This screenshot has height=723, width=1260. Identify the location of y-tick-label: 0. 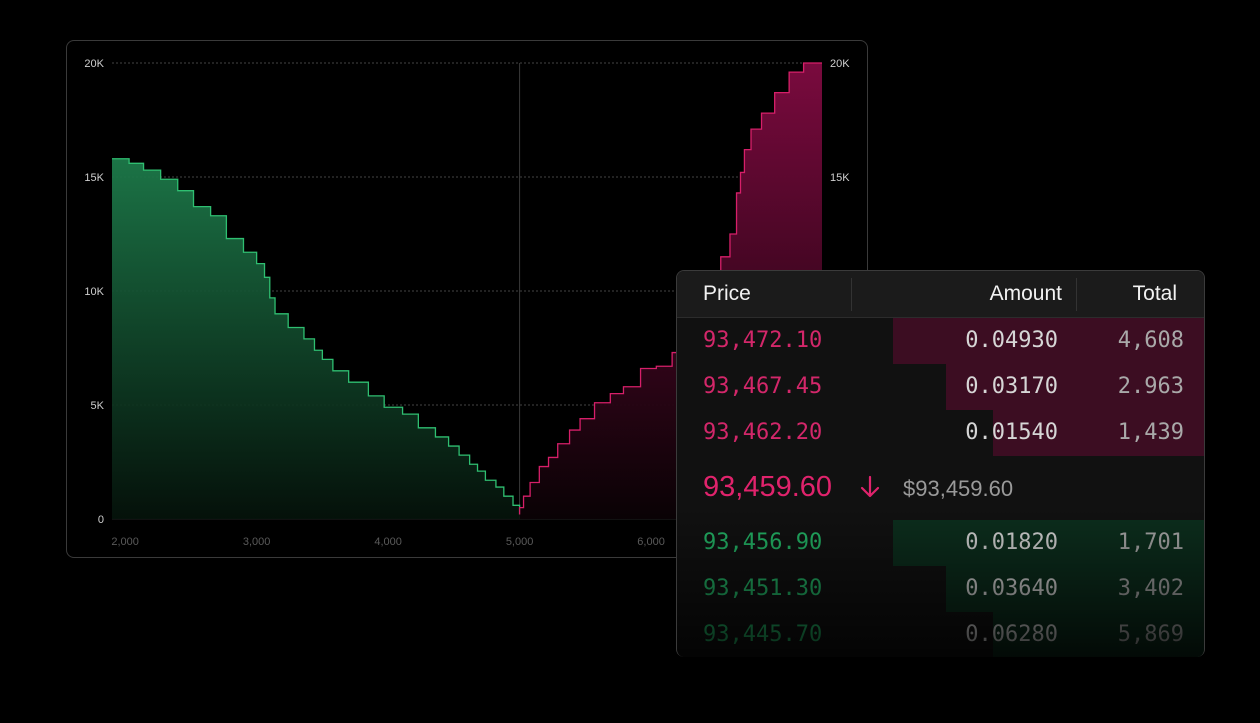
(101, 520).